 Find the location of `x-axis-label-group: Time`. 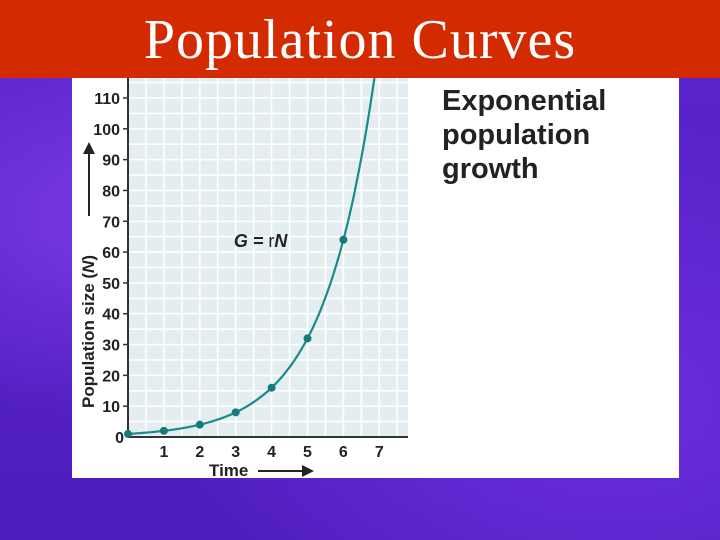

x-axis-label-group: Time is located at coordinates (261, 469).